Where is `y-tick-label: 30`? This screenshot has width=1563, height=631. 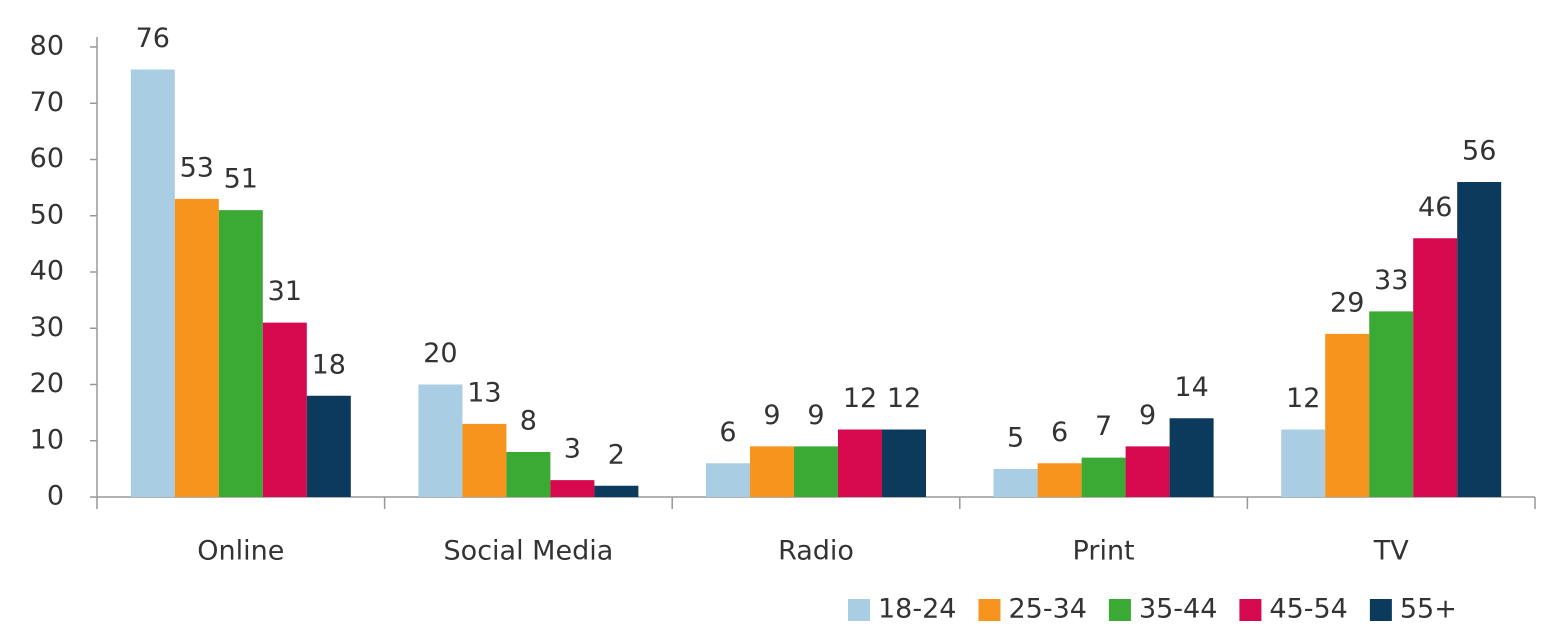 y-tick-label: 30 is located at coordinates (47, 327).